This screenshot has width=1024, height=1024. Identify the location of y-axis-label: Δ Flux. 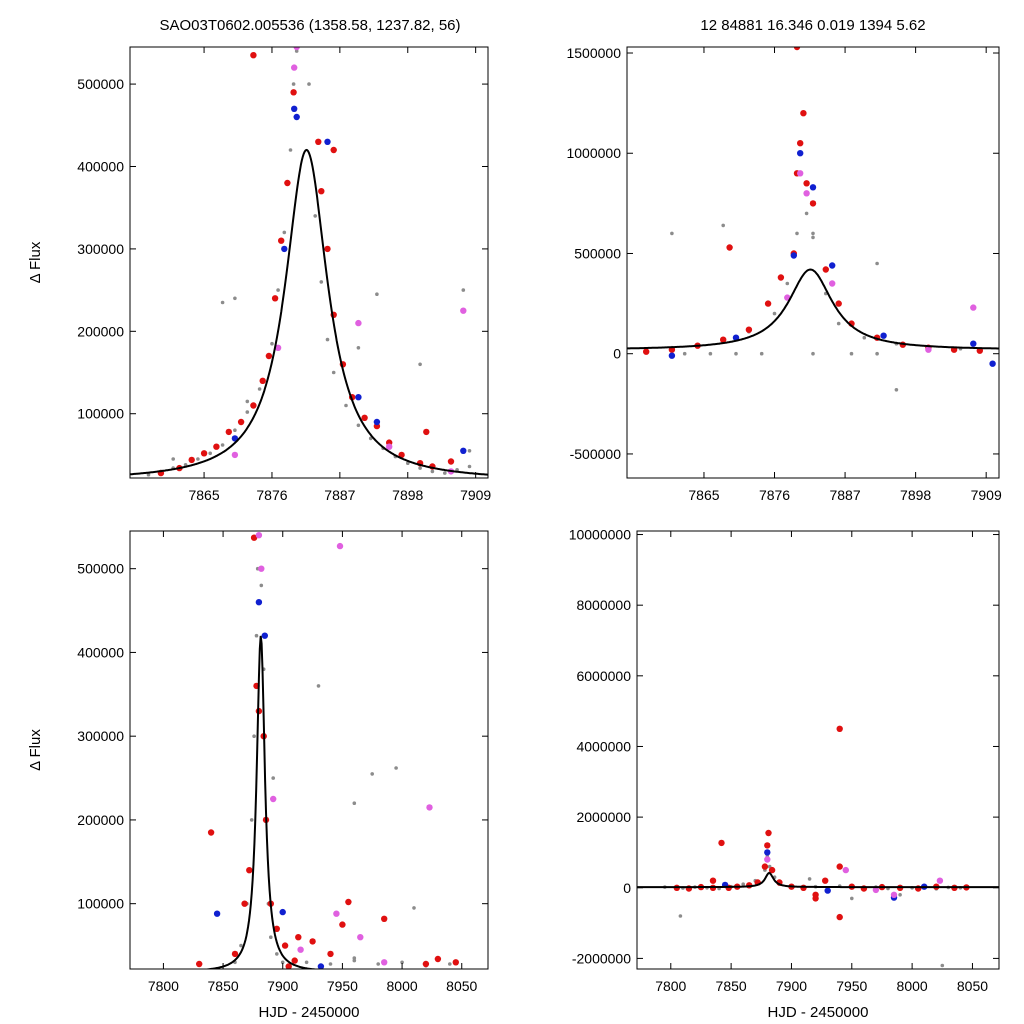
(35, 750).